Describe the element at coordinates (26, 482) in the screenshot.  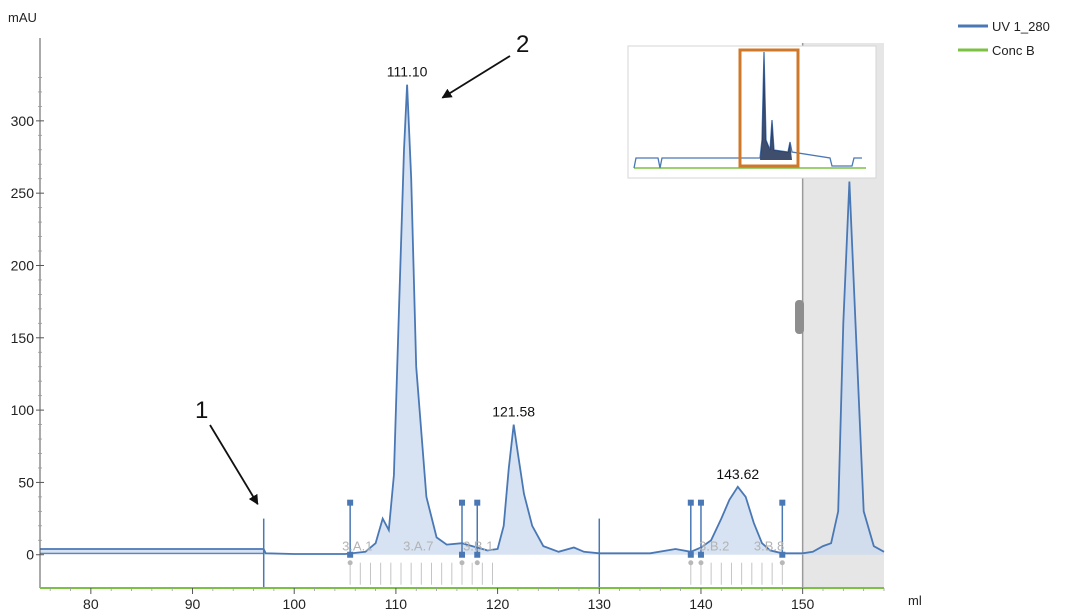
I see `y-tick-label-1: 50` at that location.